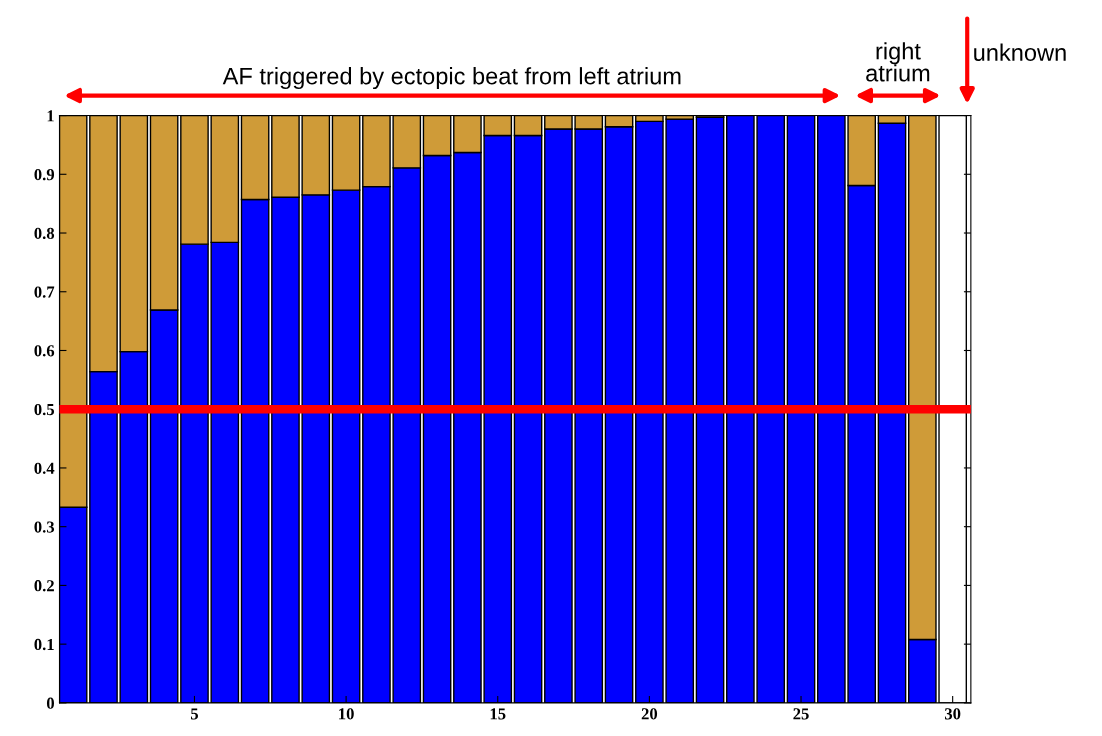 This screenshot has width=1102, height=736. Describe the element at coordinates (44, 586) in the screenshot. I see `y-tick-label: 0.2` at that location.